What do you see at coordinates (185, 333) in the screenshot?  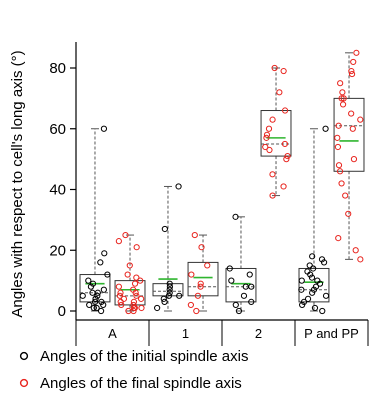 I see `category-label: 1` at bounding box center [185, 333].